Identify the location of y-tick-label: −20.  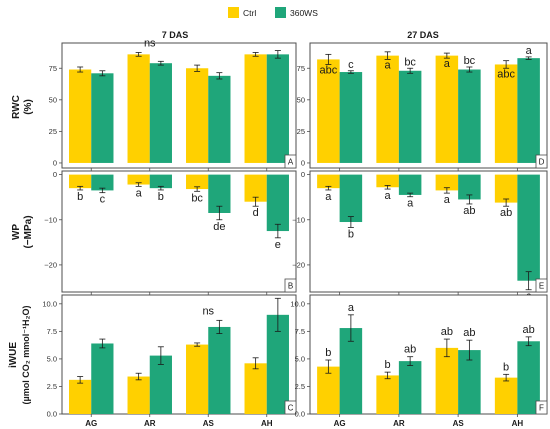
(298, 265).